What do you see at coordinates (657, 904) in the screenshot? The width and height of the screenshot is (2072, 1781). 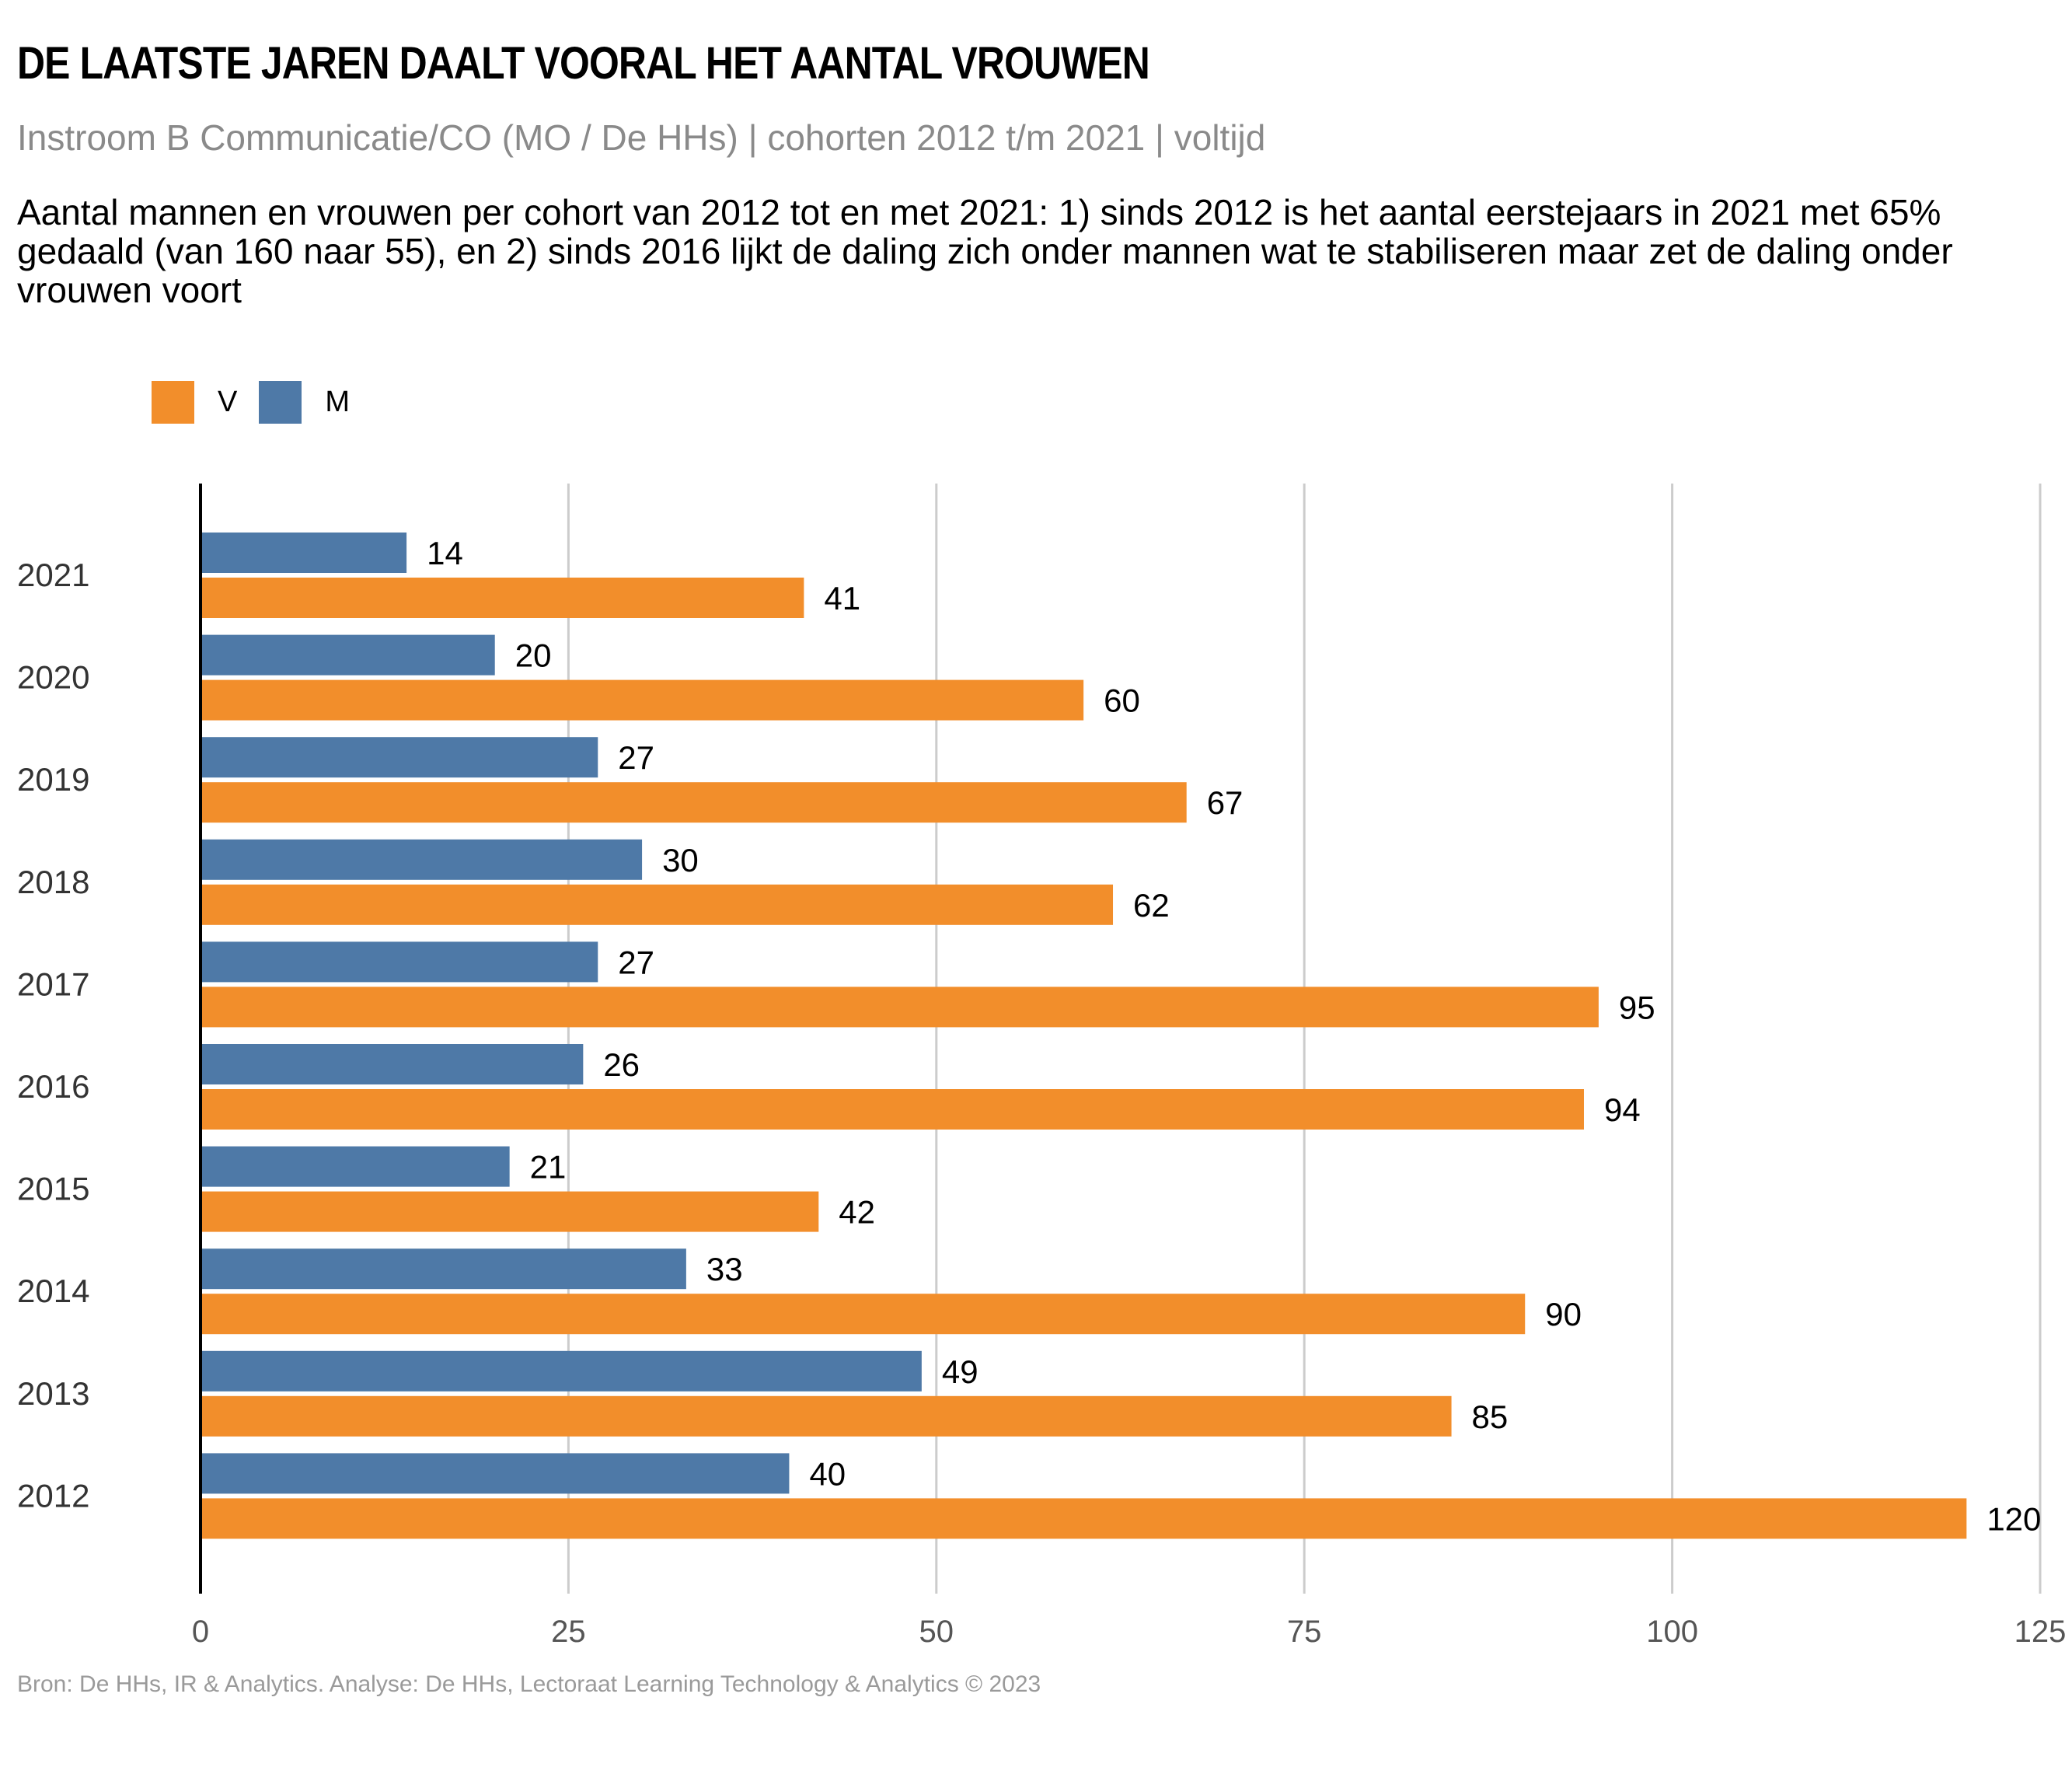 I see `bar-v-2018` at bounding box center [657, 904].